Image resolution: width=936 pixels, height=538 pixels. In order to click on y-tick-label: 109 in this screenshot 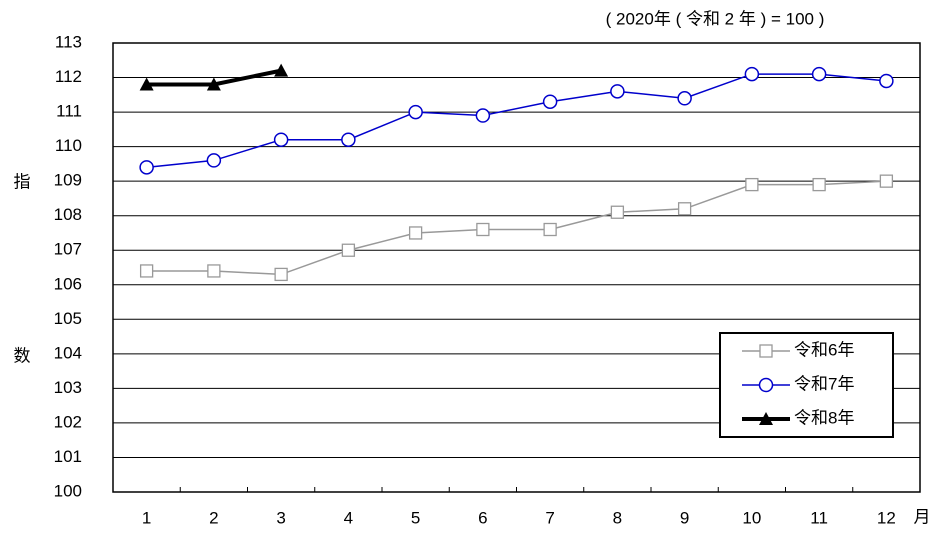, I will do `click(68, 180)`.